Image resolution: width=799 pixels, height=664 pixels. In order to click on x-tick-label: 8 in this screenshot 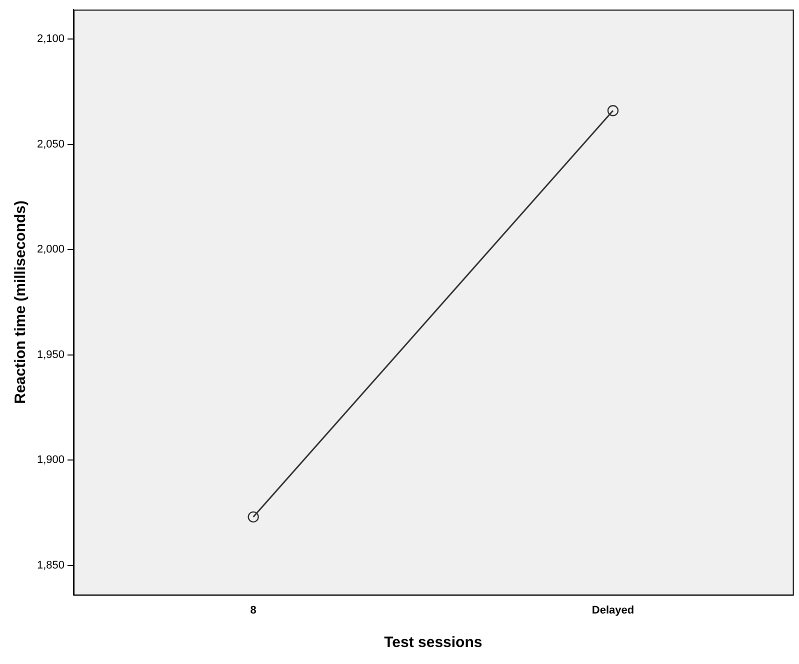, I will do `click(253, 610)`.